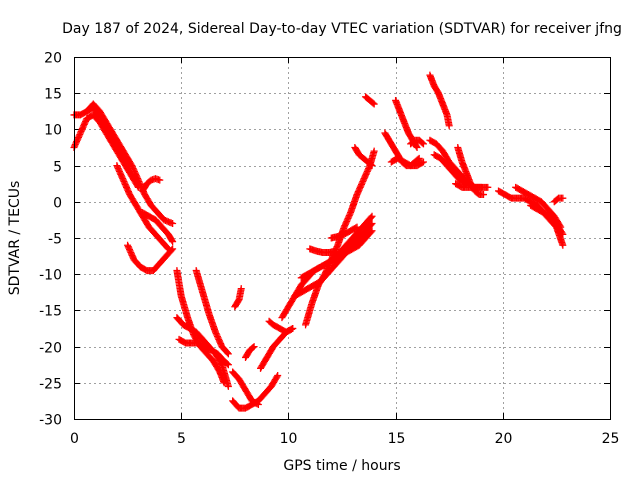 The width and height of the screenshot is (640, 480). What do you see at coordinates (611, 439) in the screenshot?
I see `x-tick-label: 25` at bounding box center [611, 439].